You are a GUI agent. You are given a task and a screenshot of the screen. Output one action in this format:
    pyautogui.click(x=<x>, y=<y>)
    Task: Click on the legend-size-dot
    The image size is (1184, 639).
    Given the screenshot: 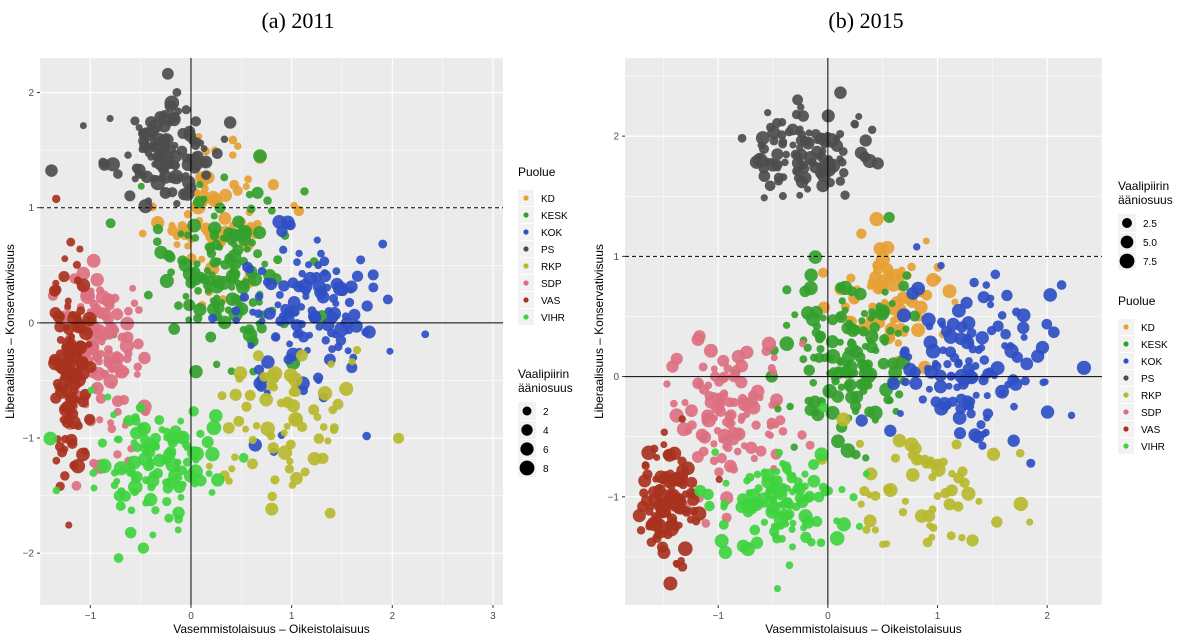 What is the action you would take?
    pyautogui.click(x=1127, y=223)
    